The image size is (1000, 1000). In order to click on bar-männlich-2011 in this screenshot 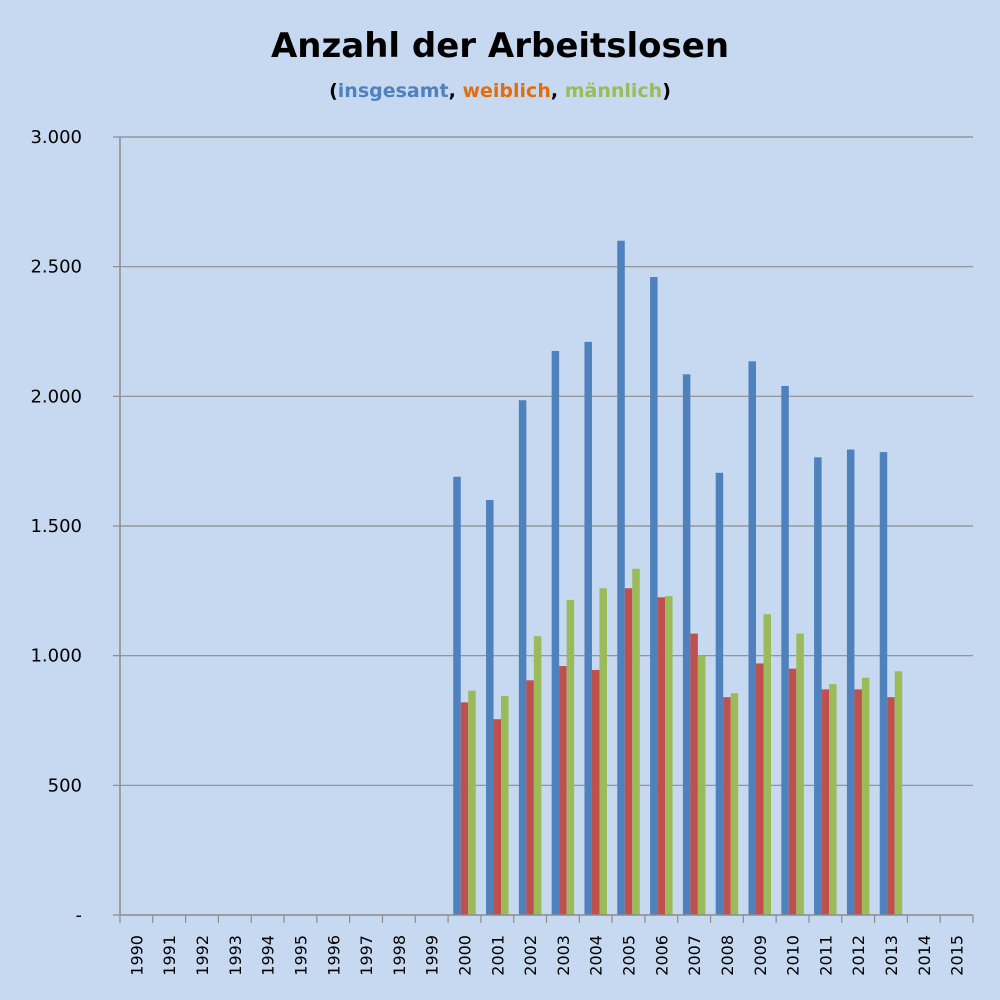, I will do `click(833, 799)`.